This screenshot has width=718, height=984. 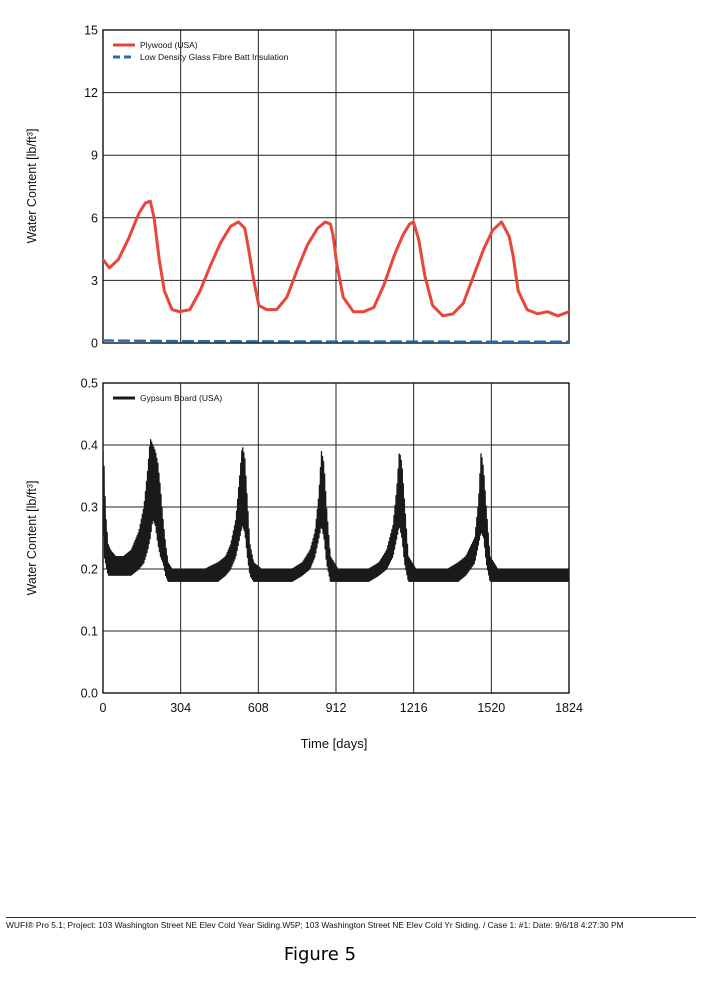 What do you see at coordinates (336, 341) in the screenshot?
I see `series-low-density-glass-fibre-batt-insulation` at bounding box center [336, 341].